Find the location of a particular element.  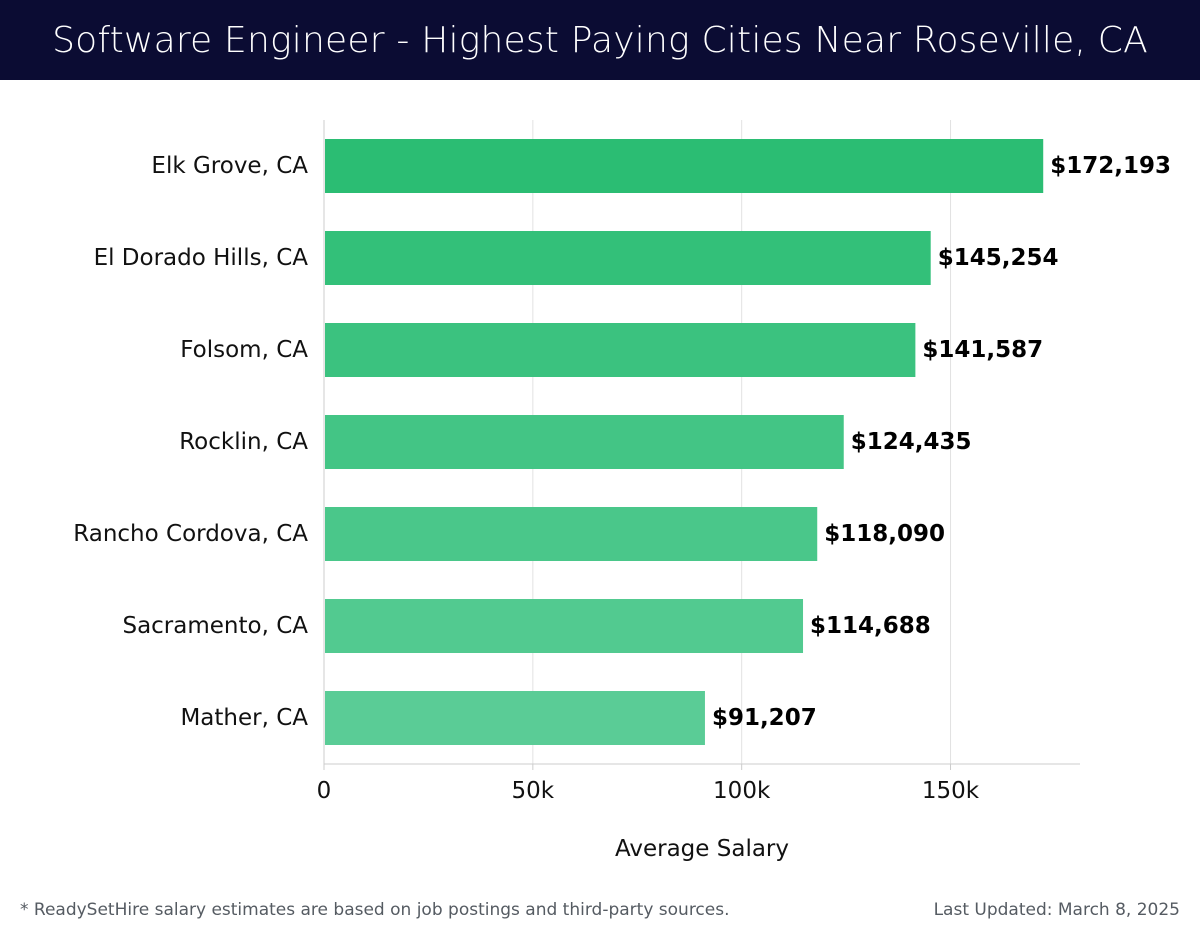

x-tick-label: 150k is located at coordinates (951, 791).